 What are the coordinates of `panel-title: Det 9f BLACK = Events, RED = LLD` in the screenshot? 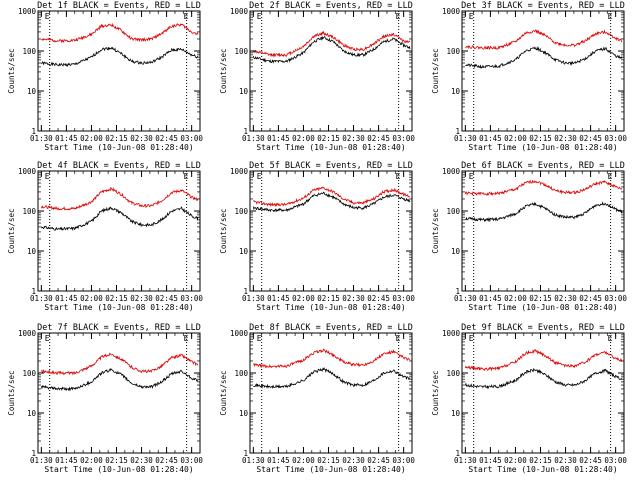 It's located at (543, 328).